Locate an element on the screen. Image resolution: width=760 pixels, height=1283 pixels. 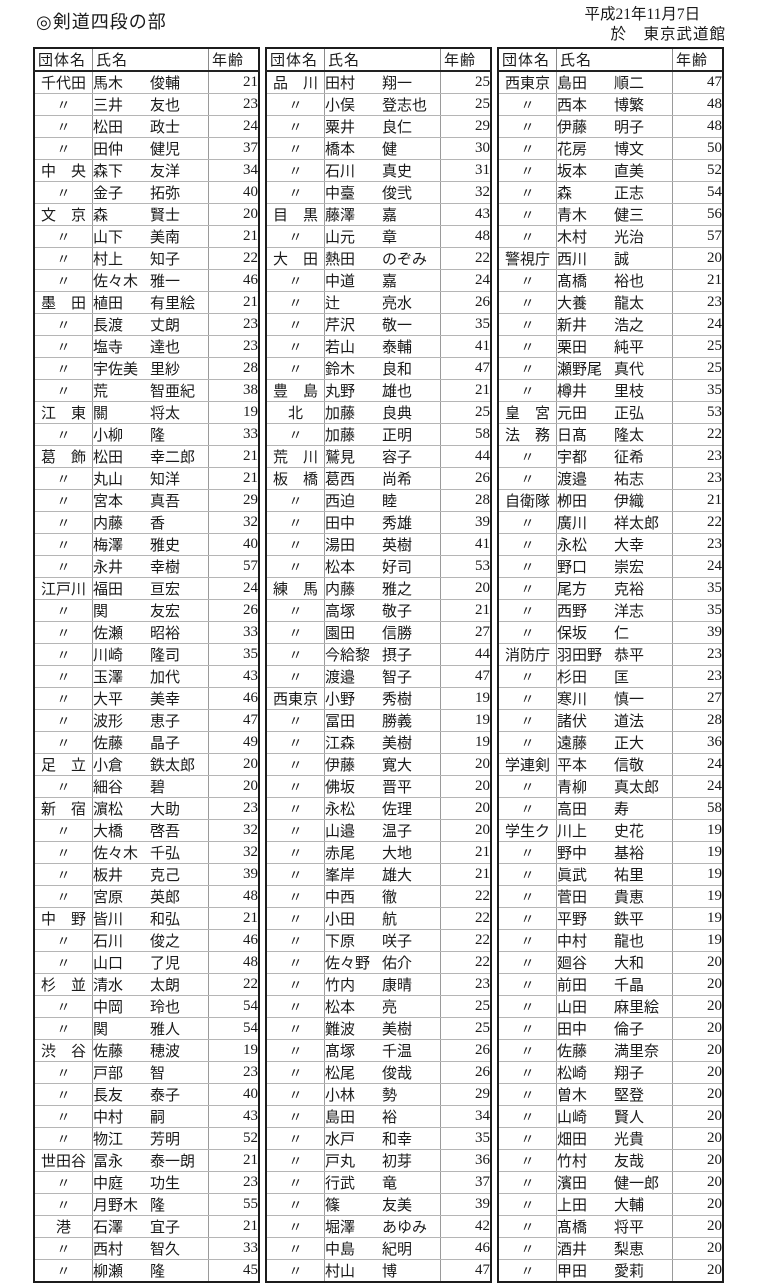
table-row: 〃 永松 大幸 23 is located at coordinates (610, 544).